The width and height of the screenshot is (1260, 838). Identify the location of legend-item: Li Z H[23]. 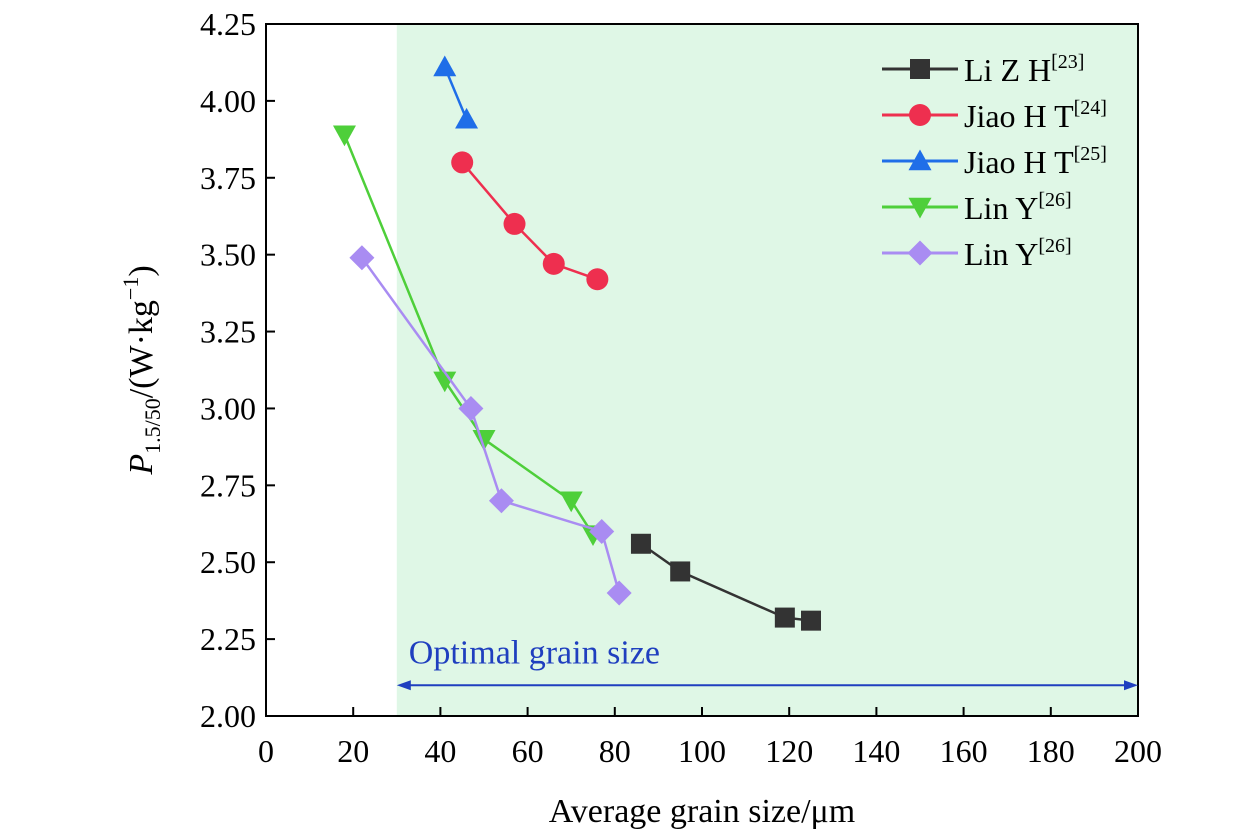
(983, 69).